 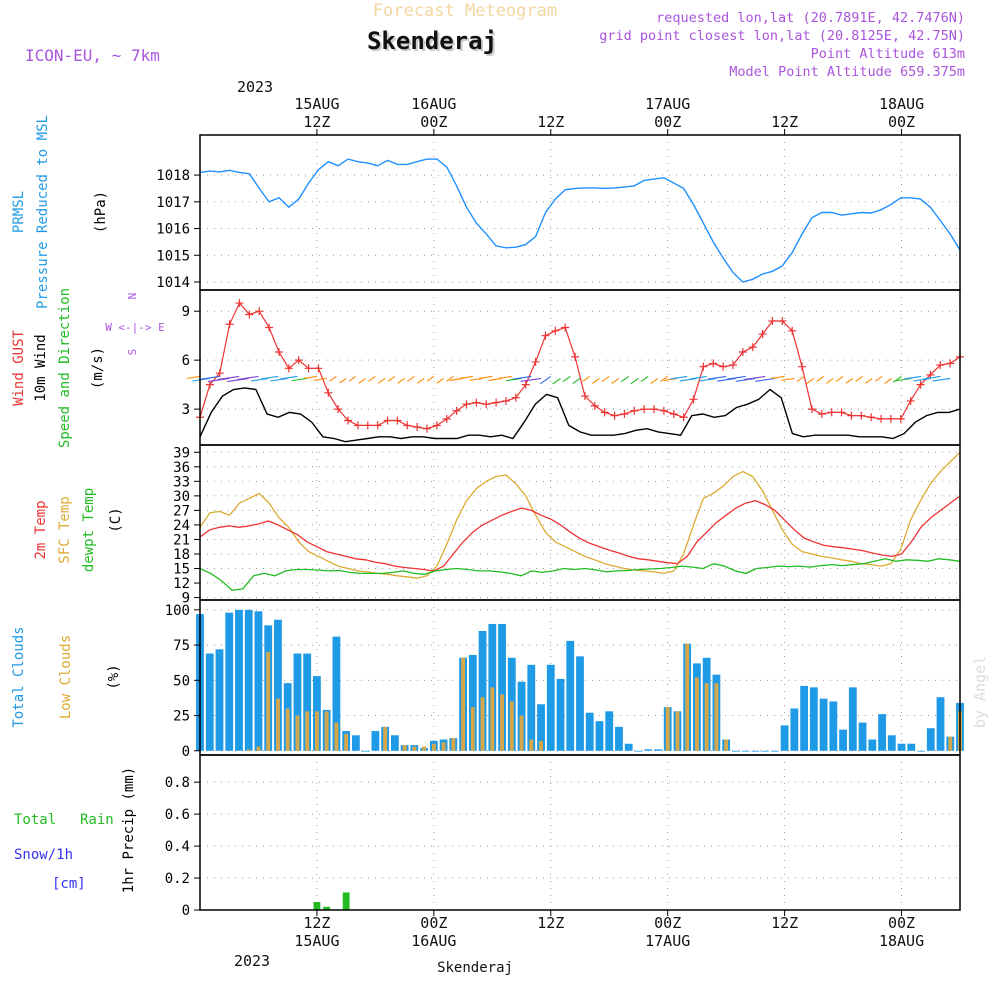 What do you see at coordinates (784, 122) in the screenshot?
I see `time-label-top: 12Z` at bounding box center [784, 122].